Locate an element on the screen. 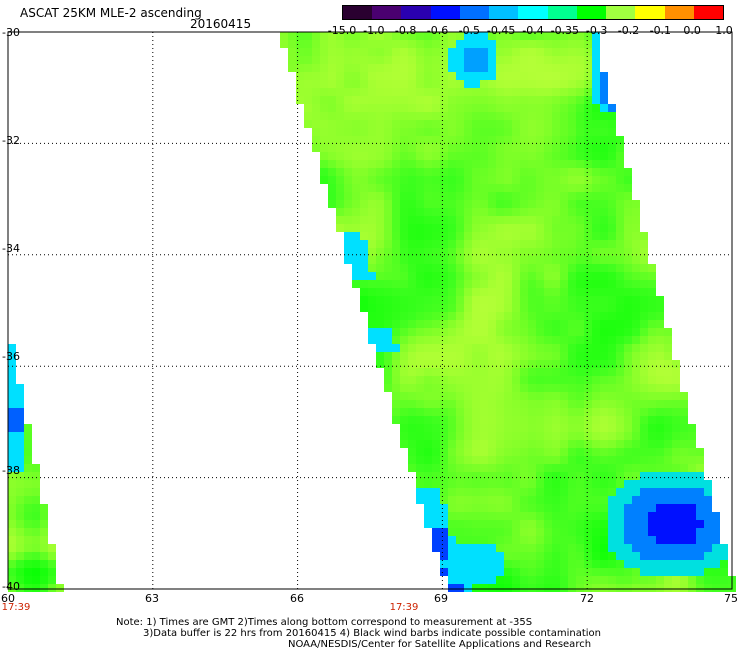 The width and height of the screenshot is (740, 650). colorbar-tick-label: -0.5 is located at coordinates (469, 30).